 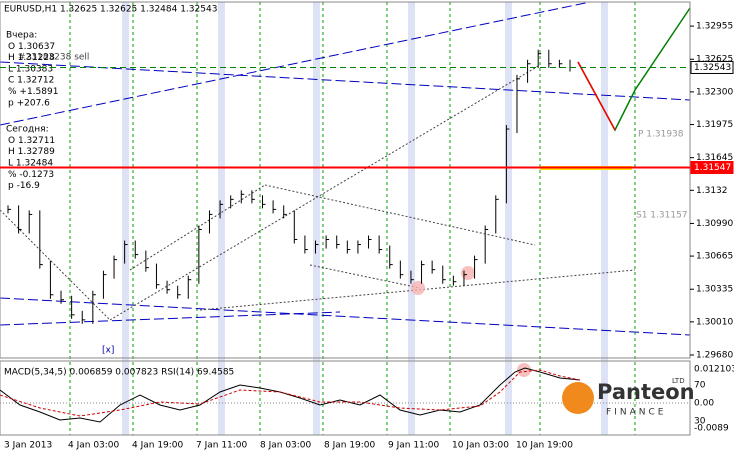 What do you see at coordinates (714, 322) in the screenshot?
I see `y-tick-label: 1.30010` at bounding box center [714, 322].